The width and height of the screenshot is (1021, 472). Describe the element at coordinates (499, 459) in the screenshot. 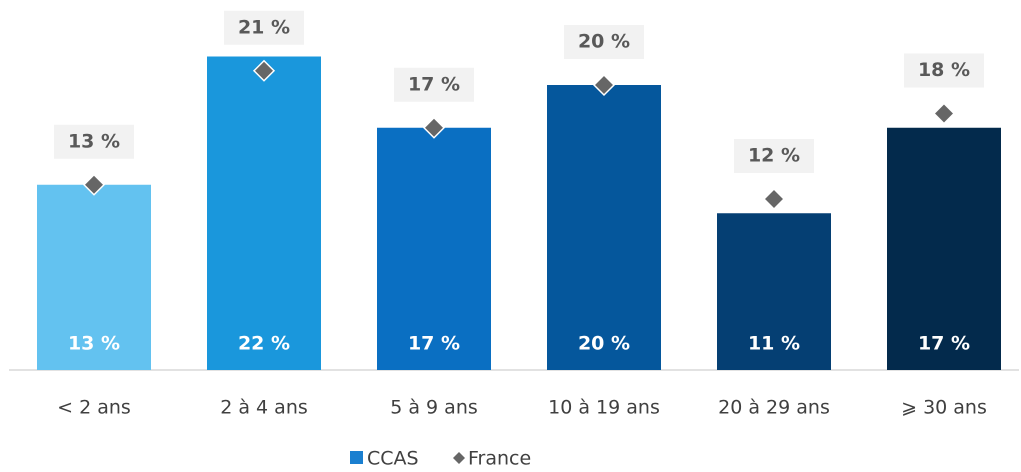

I see `legend-label: France` at that location.